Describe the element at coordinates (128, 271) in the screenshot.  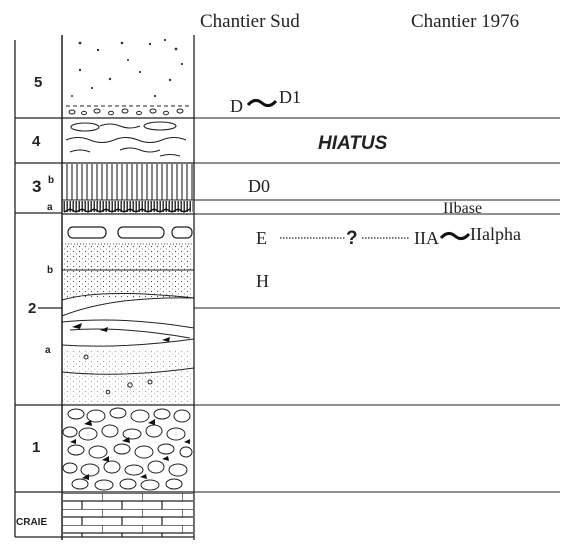
I see `layer-2b-fine-sand` at that location.